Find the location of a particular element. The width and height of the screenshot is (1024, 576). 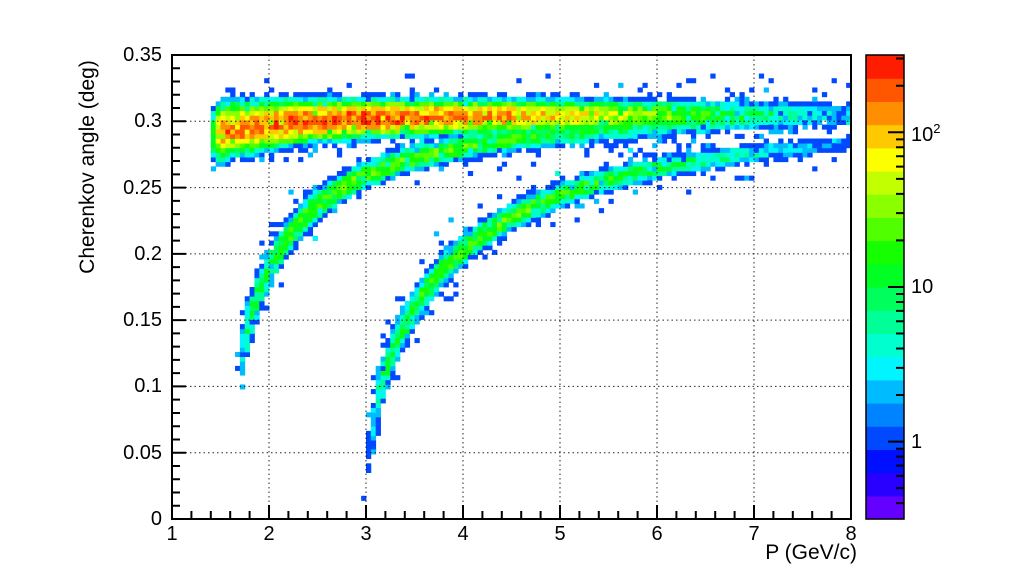

y-tick-label: 0.25 is located at coordinates (142, 187).